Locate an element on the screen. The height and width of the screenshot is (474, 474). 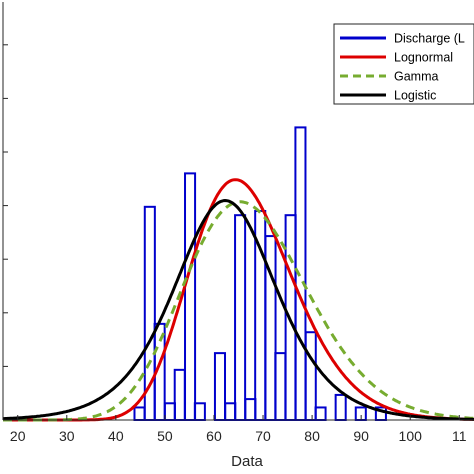
x-tick-label: 30 is located at coordinates (67, 436).